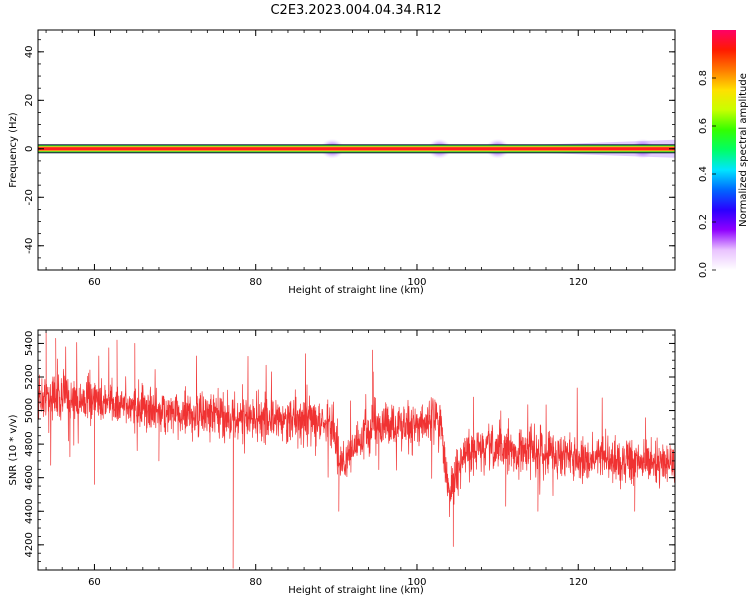  Describe the element at coordinates (416, 282) in the screenshot. I see `spectrogram-x-tick-label: 100` at that location.